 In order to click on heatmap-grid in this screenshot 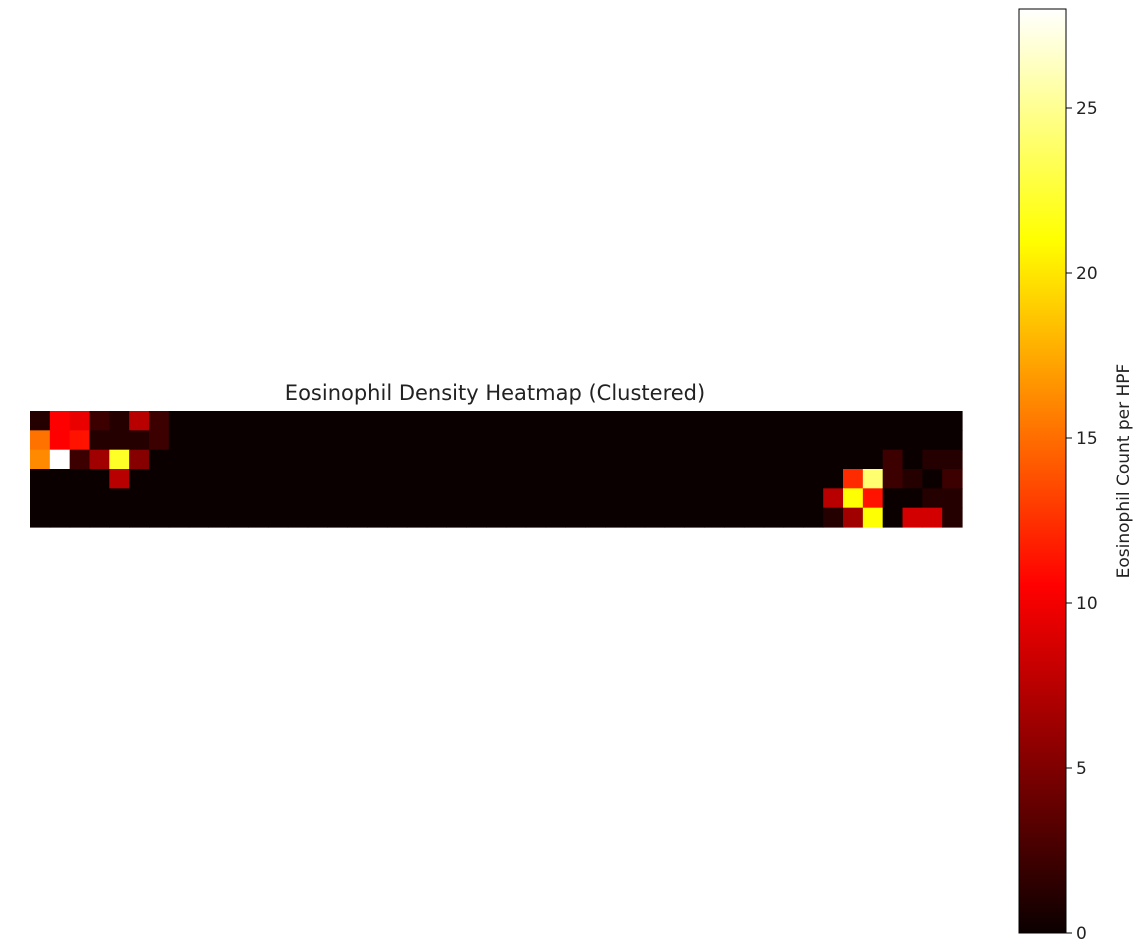, I will do `click(496, 469)`.